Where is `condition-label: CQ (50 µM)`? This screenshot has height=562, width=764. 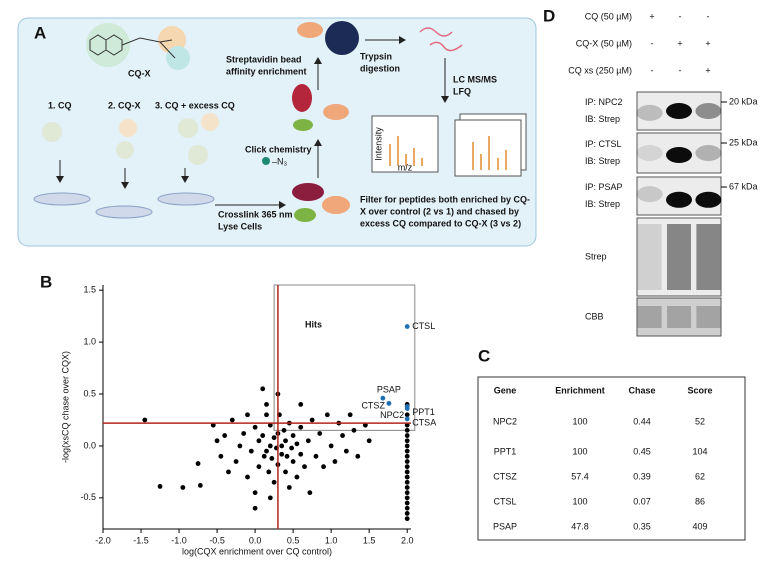 condition-label: CQ (50 µM) is located at coordinates (608, 16).